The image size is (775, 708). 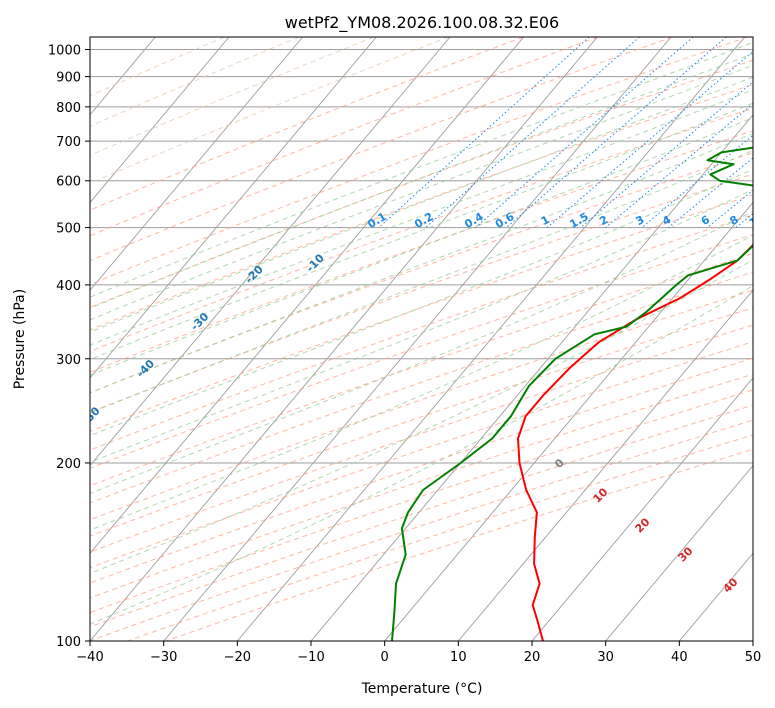 I want to click on y-tick-label: 400, so click(x=68, y=286).